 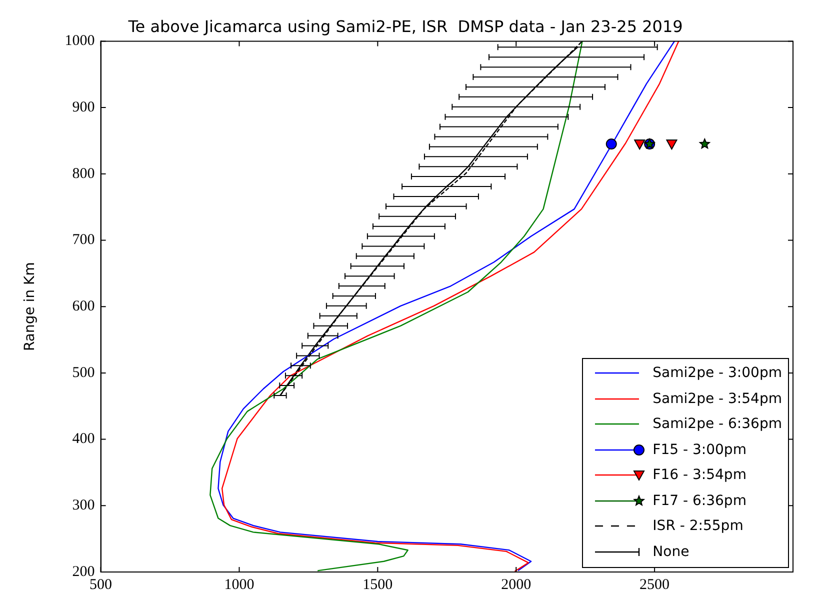 I want to click on legend-label: Sami2pe - 3:00pm, so click(x=717, y=373).